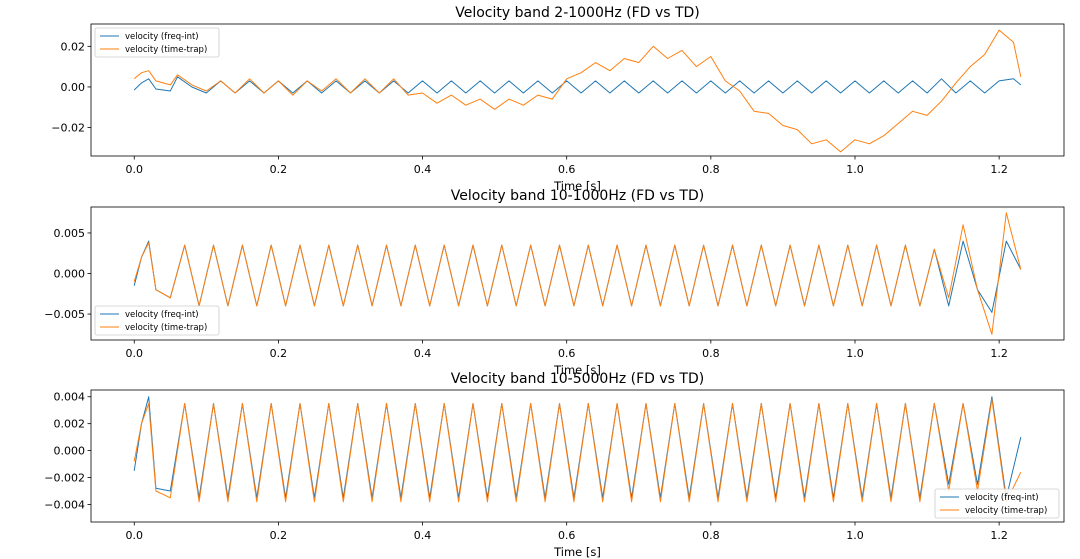 Image resolution: width=1080 pixels, height=559 pixels. I want to click on y-tick-label: 0.005, so click(70, 233).